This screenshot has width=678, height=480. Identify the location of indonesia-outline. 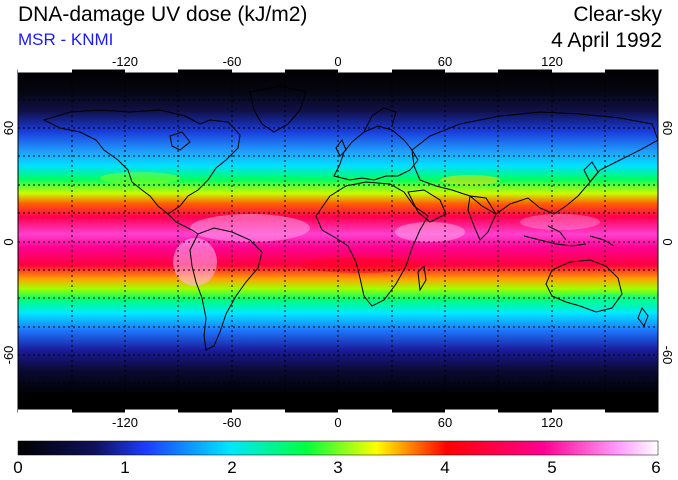
(569, 236).